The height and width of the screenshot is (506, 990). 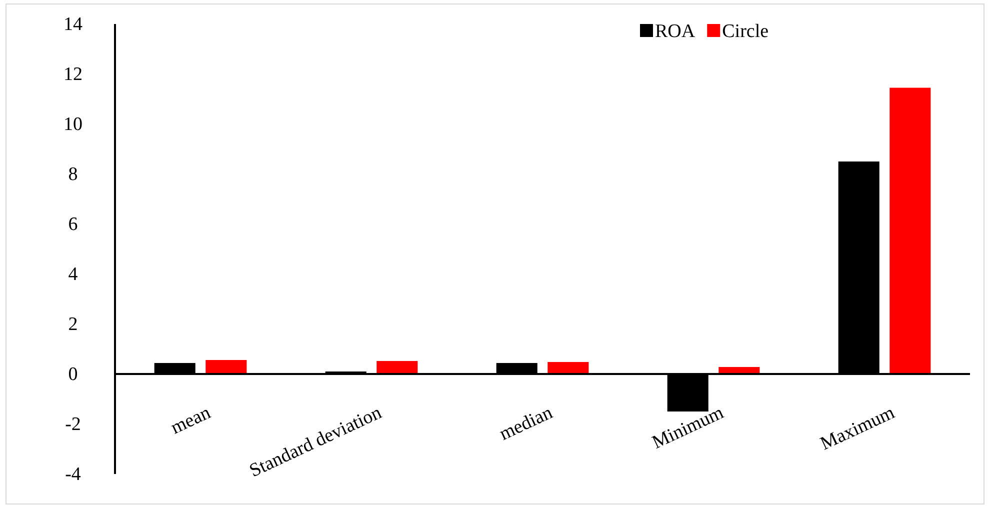 What do you see at coordinates (73, 125) in the screenshot?
I see `y-tick-label: 10` at bounding box center [73, 125].